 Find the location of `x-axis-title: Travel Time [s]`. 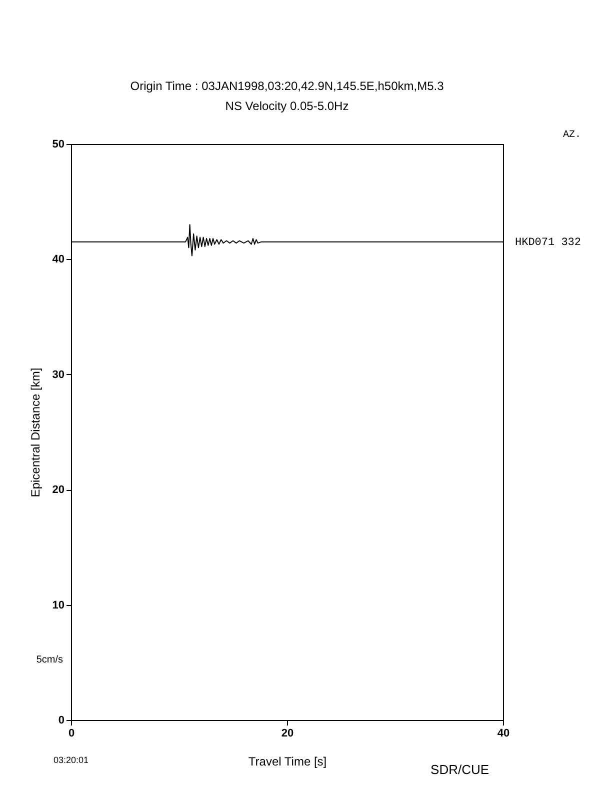

x-axis-title: Travel Time [s] is located at coordinates (287, 761).